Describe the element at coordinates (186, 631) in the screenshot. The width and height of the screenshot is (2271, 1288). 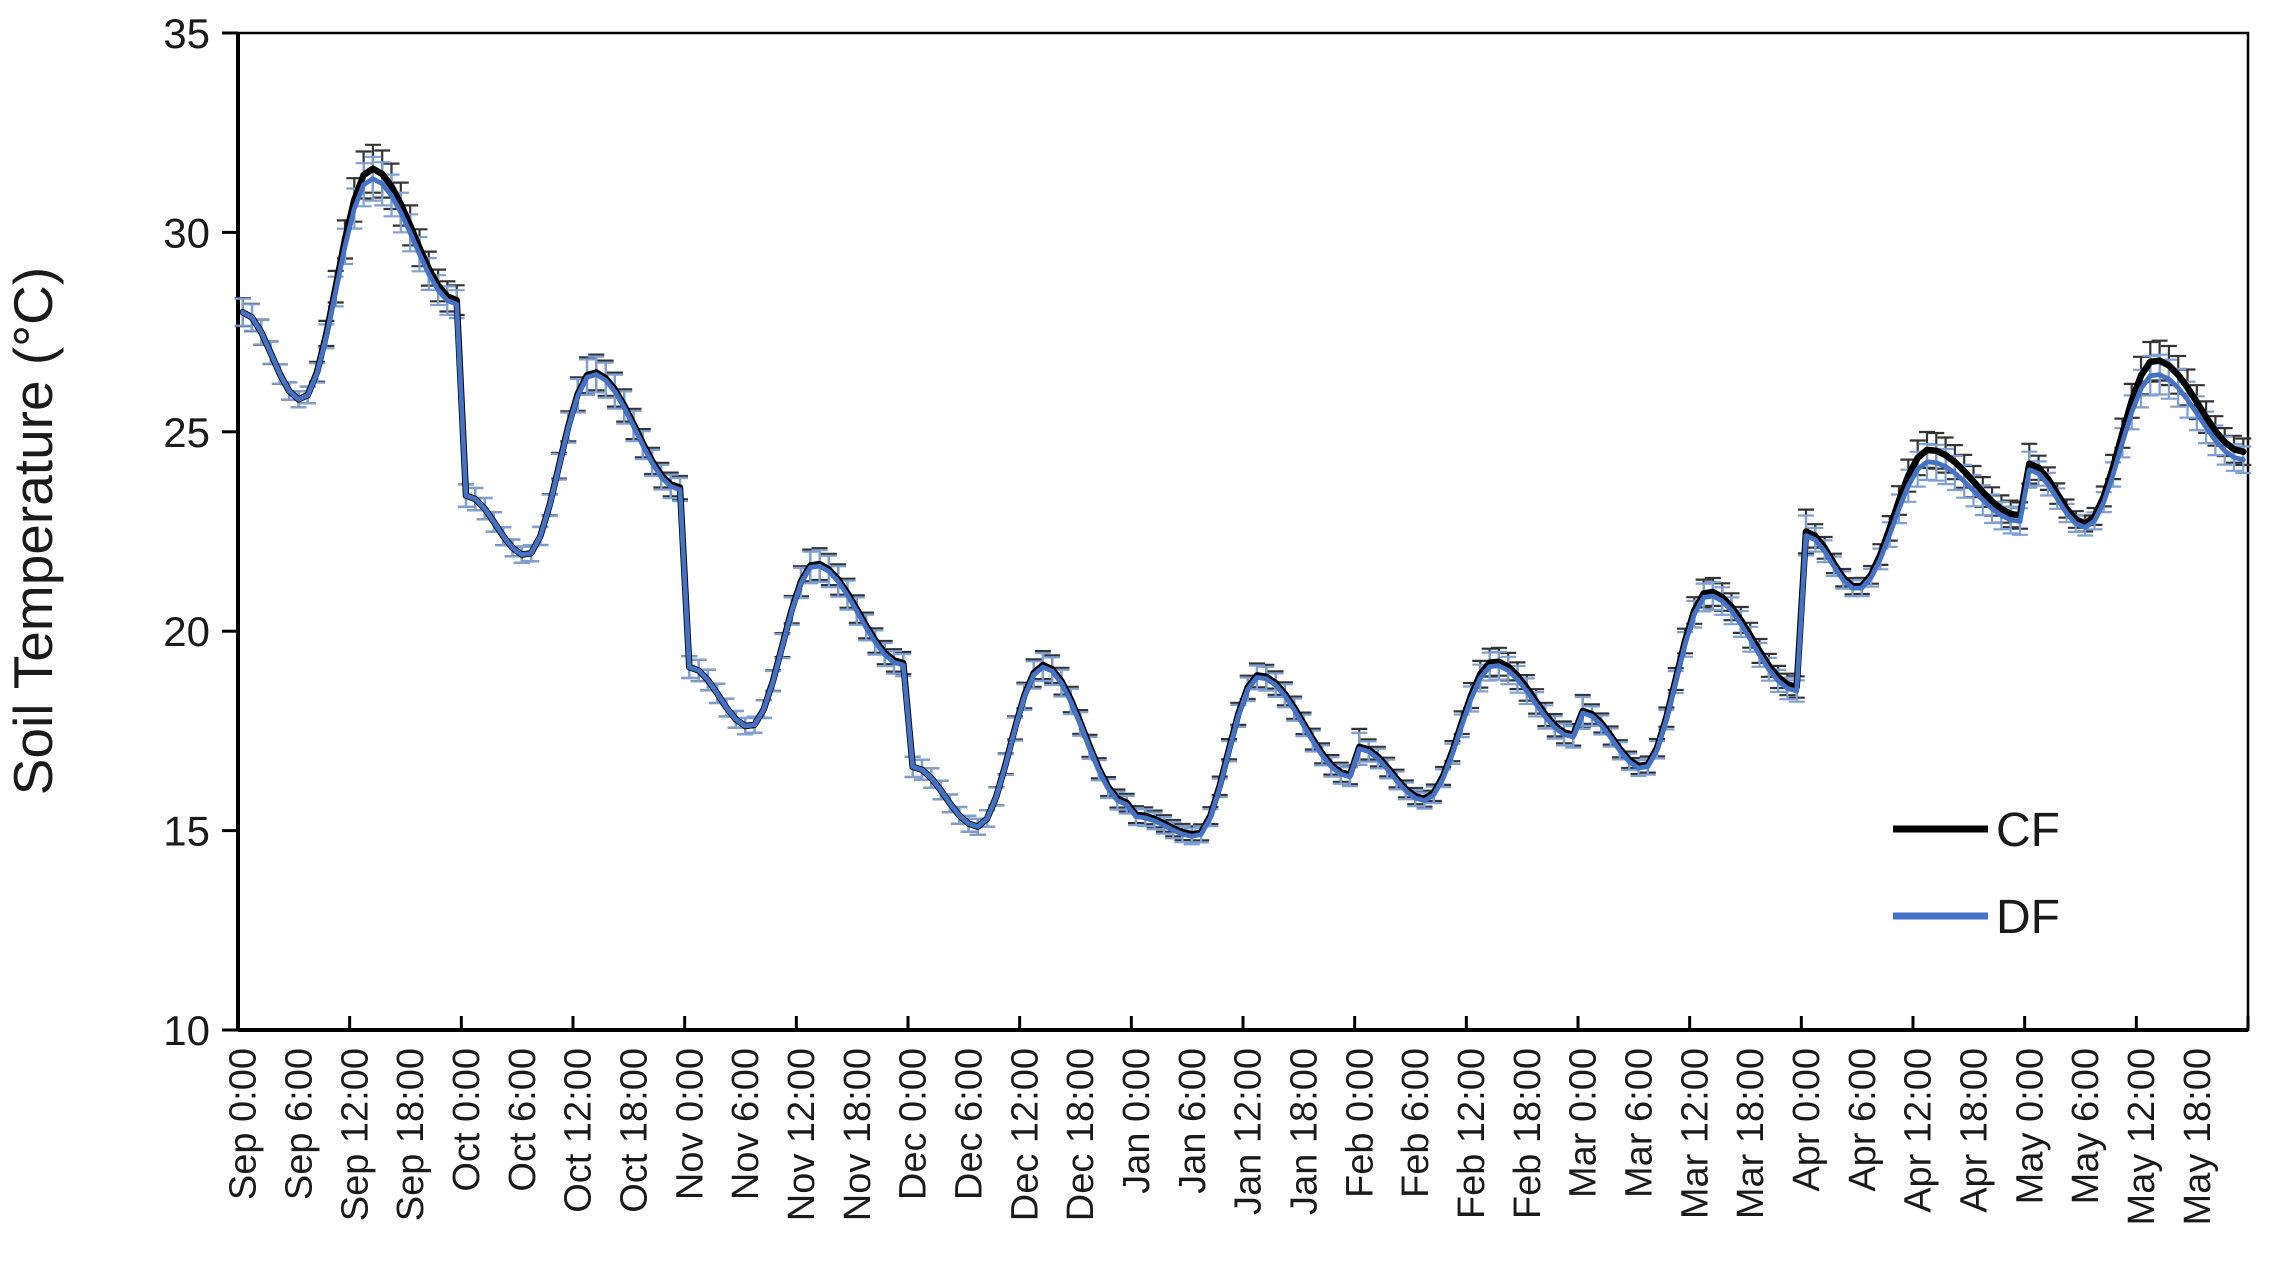
I see `y-tick-label: 20` at that location.